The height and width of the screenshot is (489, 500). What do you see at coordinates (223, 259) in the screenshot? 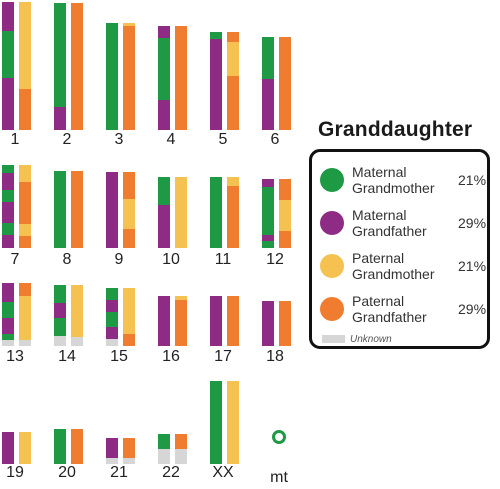
I see `chromosome-label: 11` at bounding box center [223, 259].